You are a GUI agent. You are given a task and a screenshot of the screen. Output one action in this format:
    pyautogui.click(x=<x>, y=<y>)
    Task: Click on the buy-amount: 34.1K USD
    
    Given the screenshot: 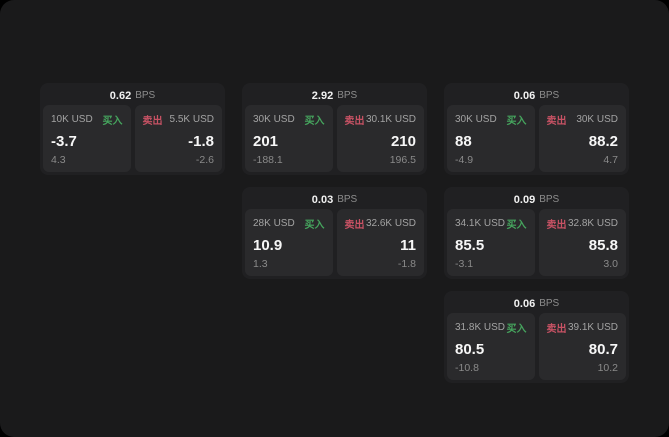 What is the action you would take?
    pyautogui.click(x=480, y=223)
    